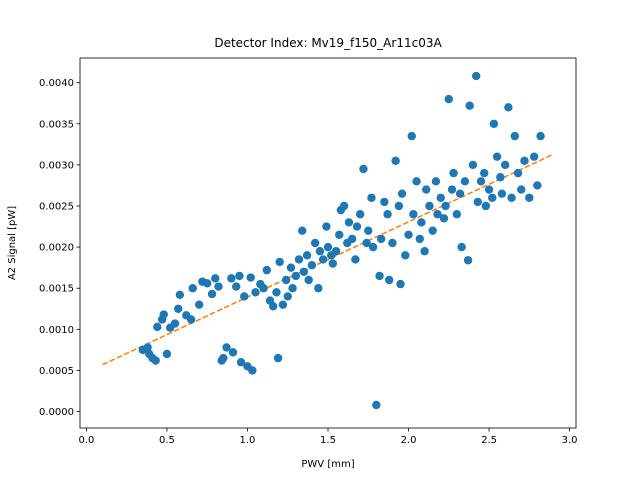 The width and height of the screenshot is (640, 480). Describe the element at coordinates (328, 43) in the screenshot. I see `chart-title: Detector Index: Mv19_f150_Ar11c03A` at that location.